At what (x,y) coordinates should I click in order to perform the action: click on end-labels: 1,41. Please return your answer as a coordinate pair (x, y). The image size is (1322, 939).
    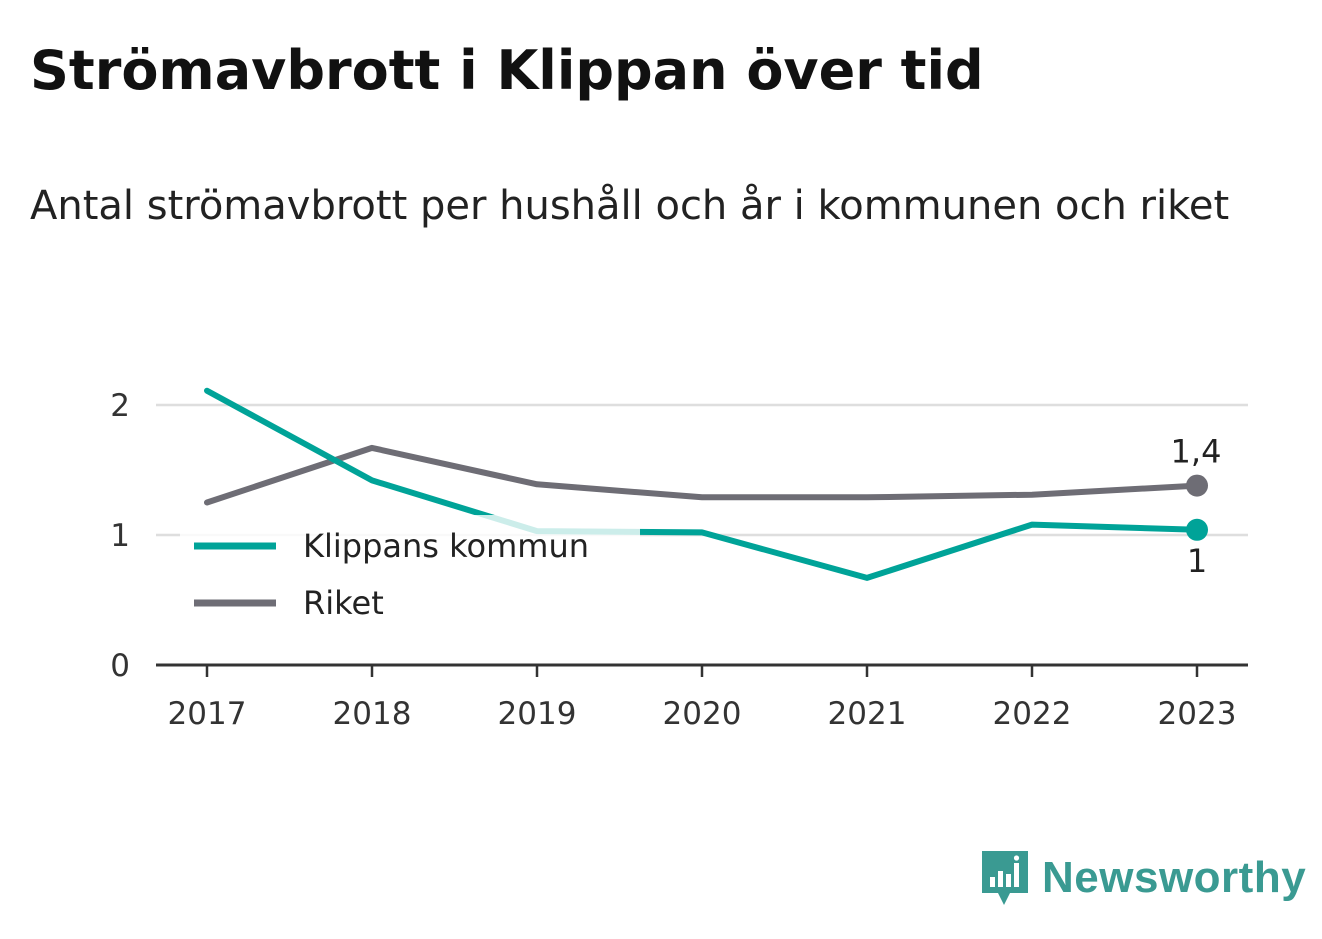
    Looking at the image, I should click on (1196, 506).